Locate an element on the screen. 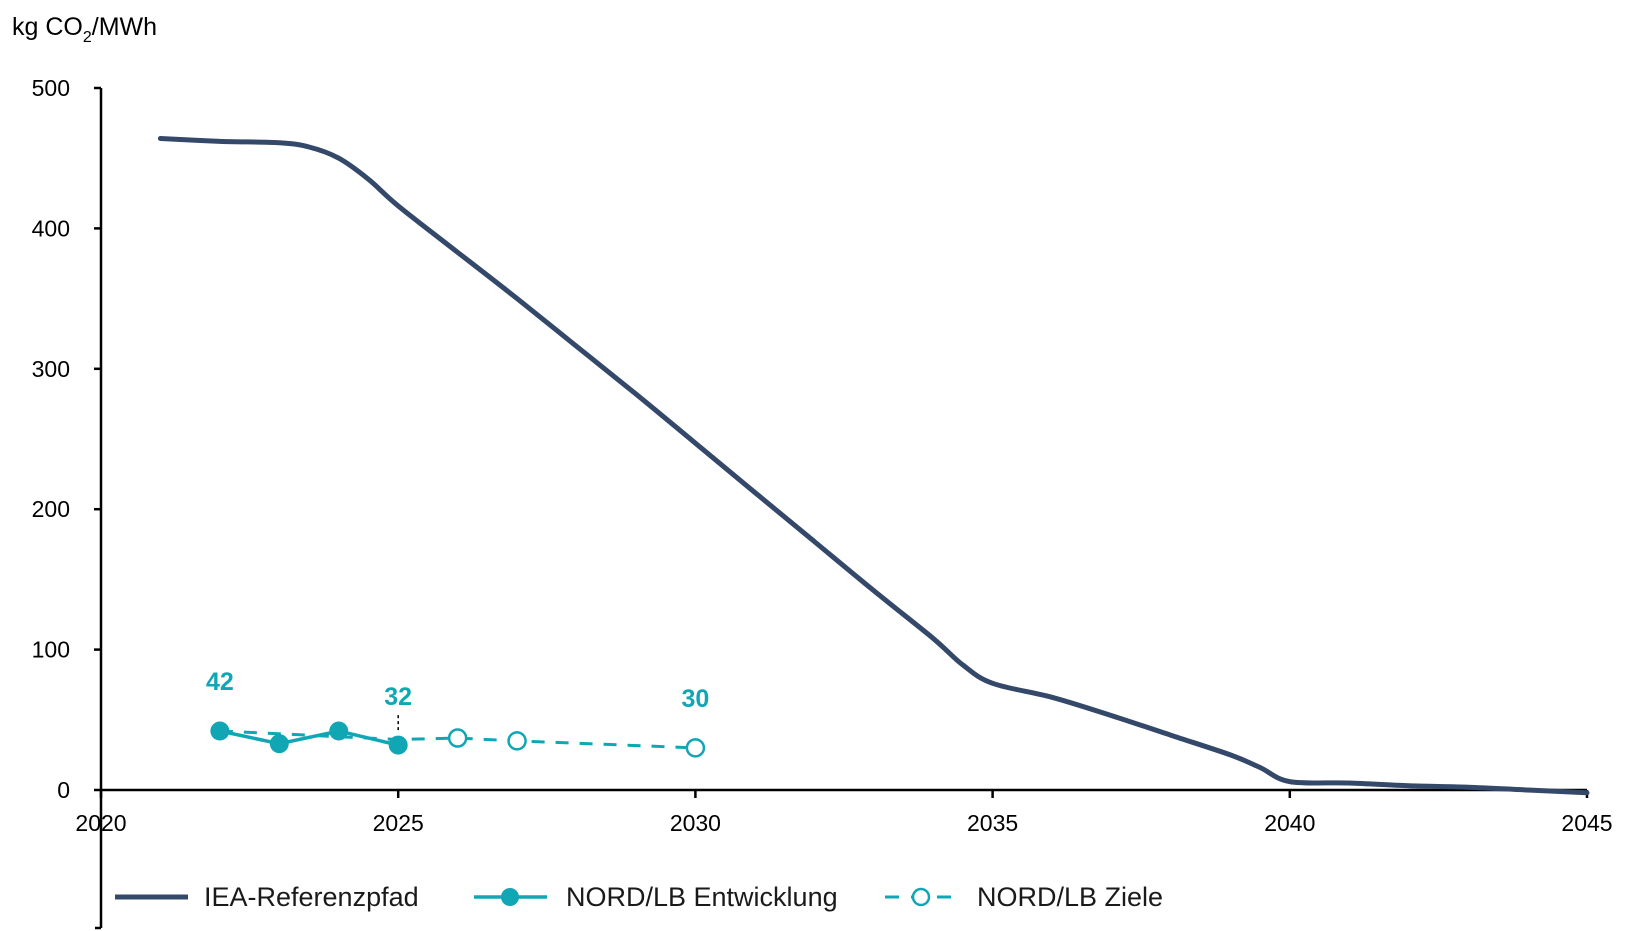  data-label: 30 is located at coordinates (695, 699).